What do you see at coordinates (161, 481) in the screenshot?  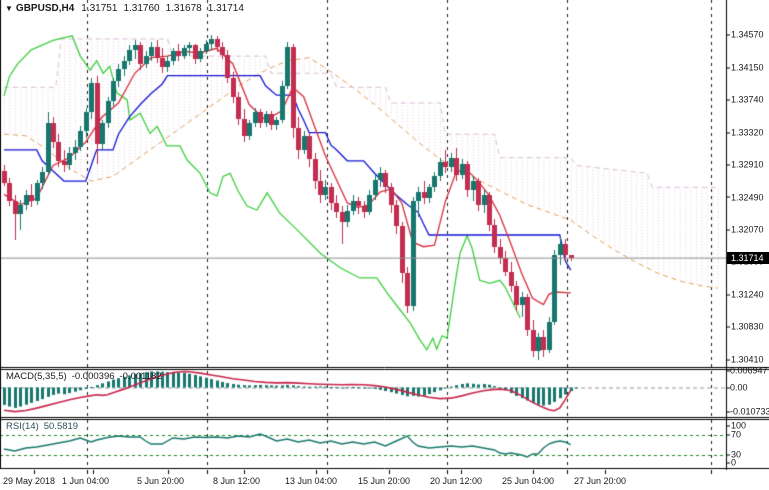 I see `time-axis-label: 5 Jun 20:00` at bounding box center [161, 481].